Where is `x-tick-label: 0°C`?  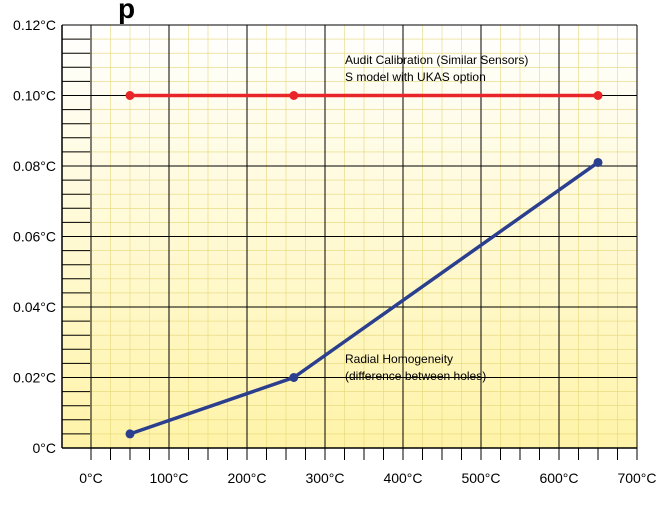 x-tick-label: 0°C is located at coordinates (91, 478).